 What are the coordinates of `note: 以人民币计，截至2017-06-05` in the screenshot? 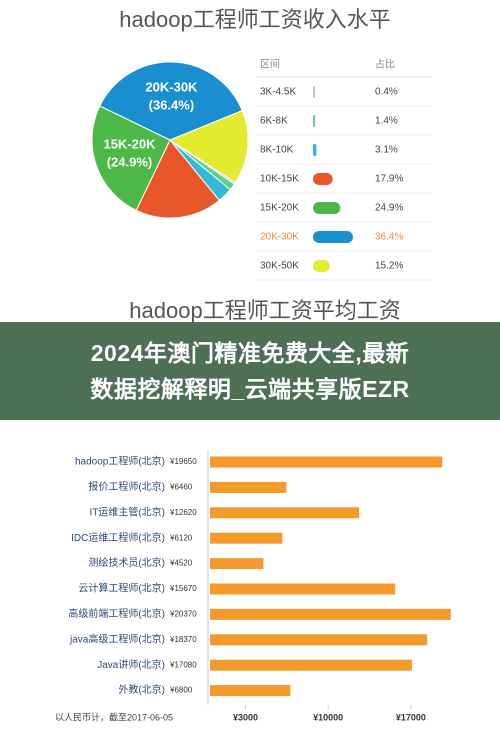 It's located at (114, 716).